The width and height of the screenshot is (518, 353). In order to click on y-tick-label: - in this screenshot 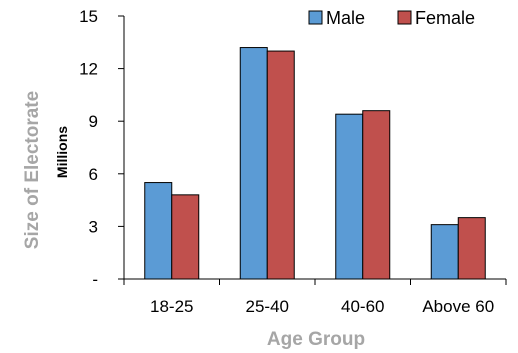, I will do `click(95, 279)`.